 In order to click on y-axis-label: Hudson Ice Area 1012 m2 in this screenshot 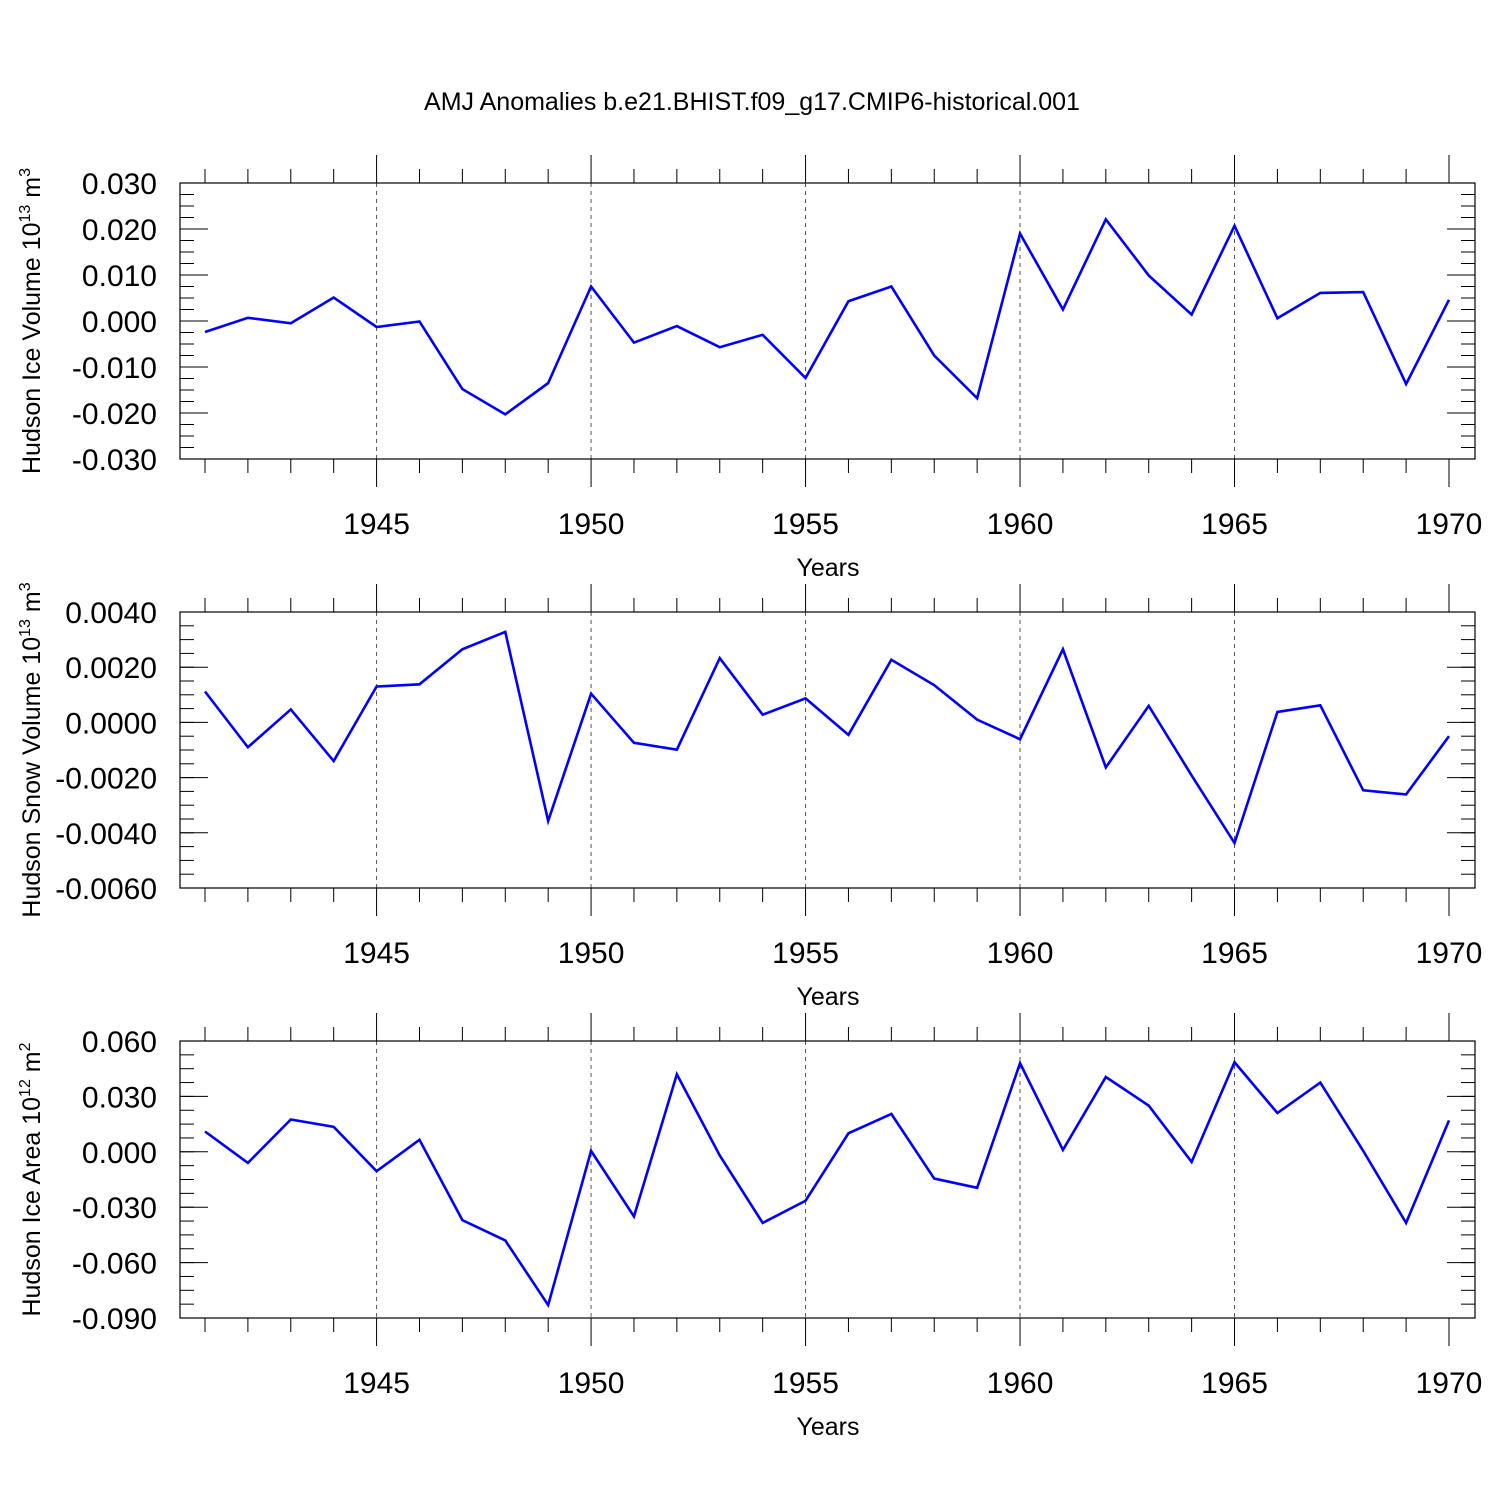, I will do `click(31, 1179)`.